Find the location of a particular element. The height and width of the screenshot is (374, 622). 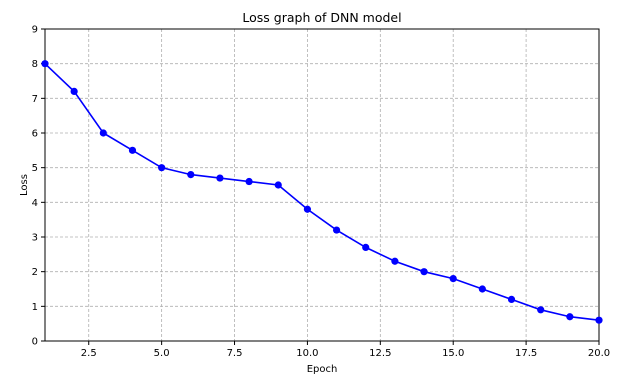

x-axis: 2.5 5.0 7.5 10.0 12.5 15.0 17.5 20.0 is located at coordinates (345, 350).